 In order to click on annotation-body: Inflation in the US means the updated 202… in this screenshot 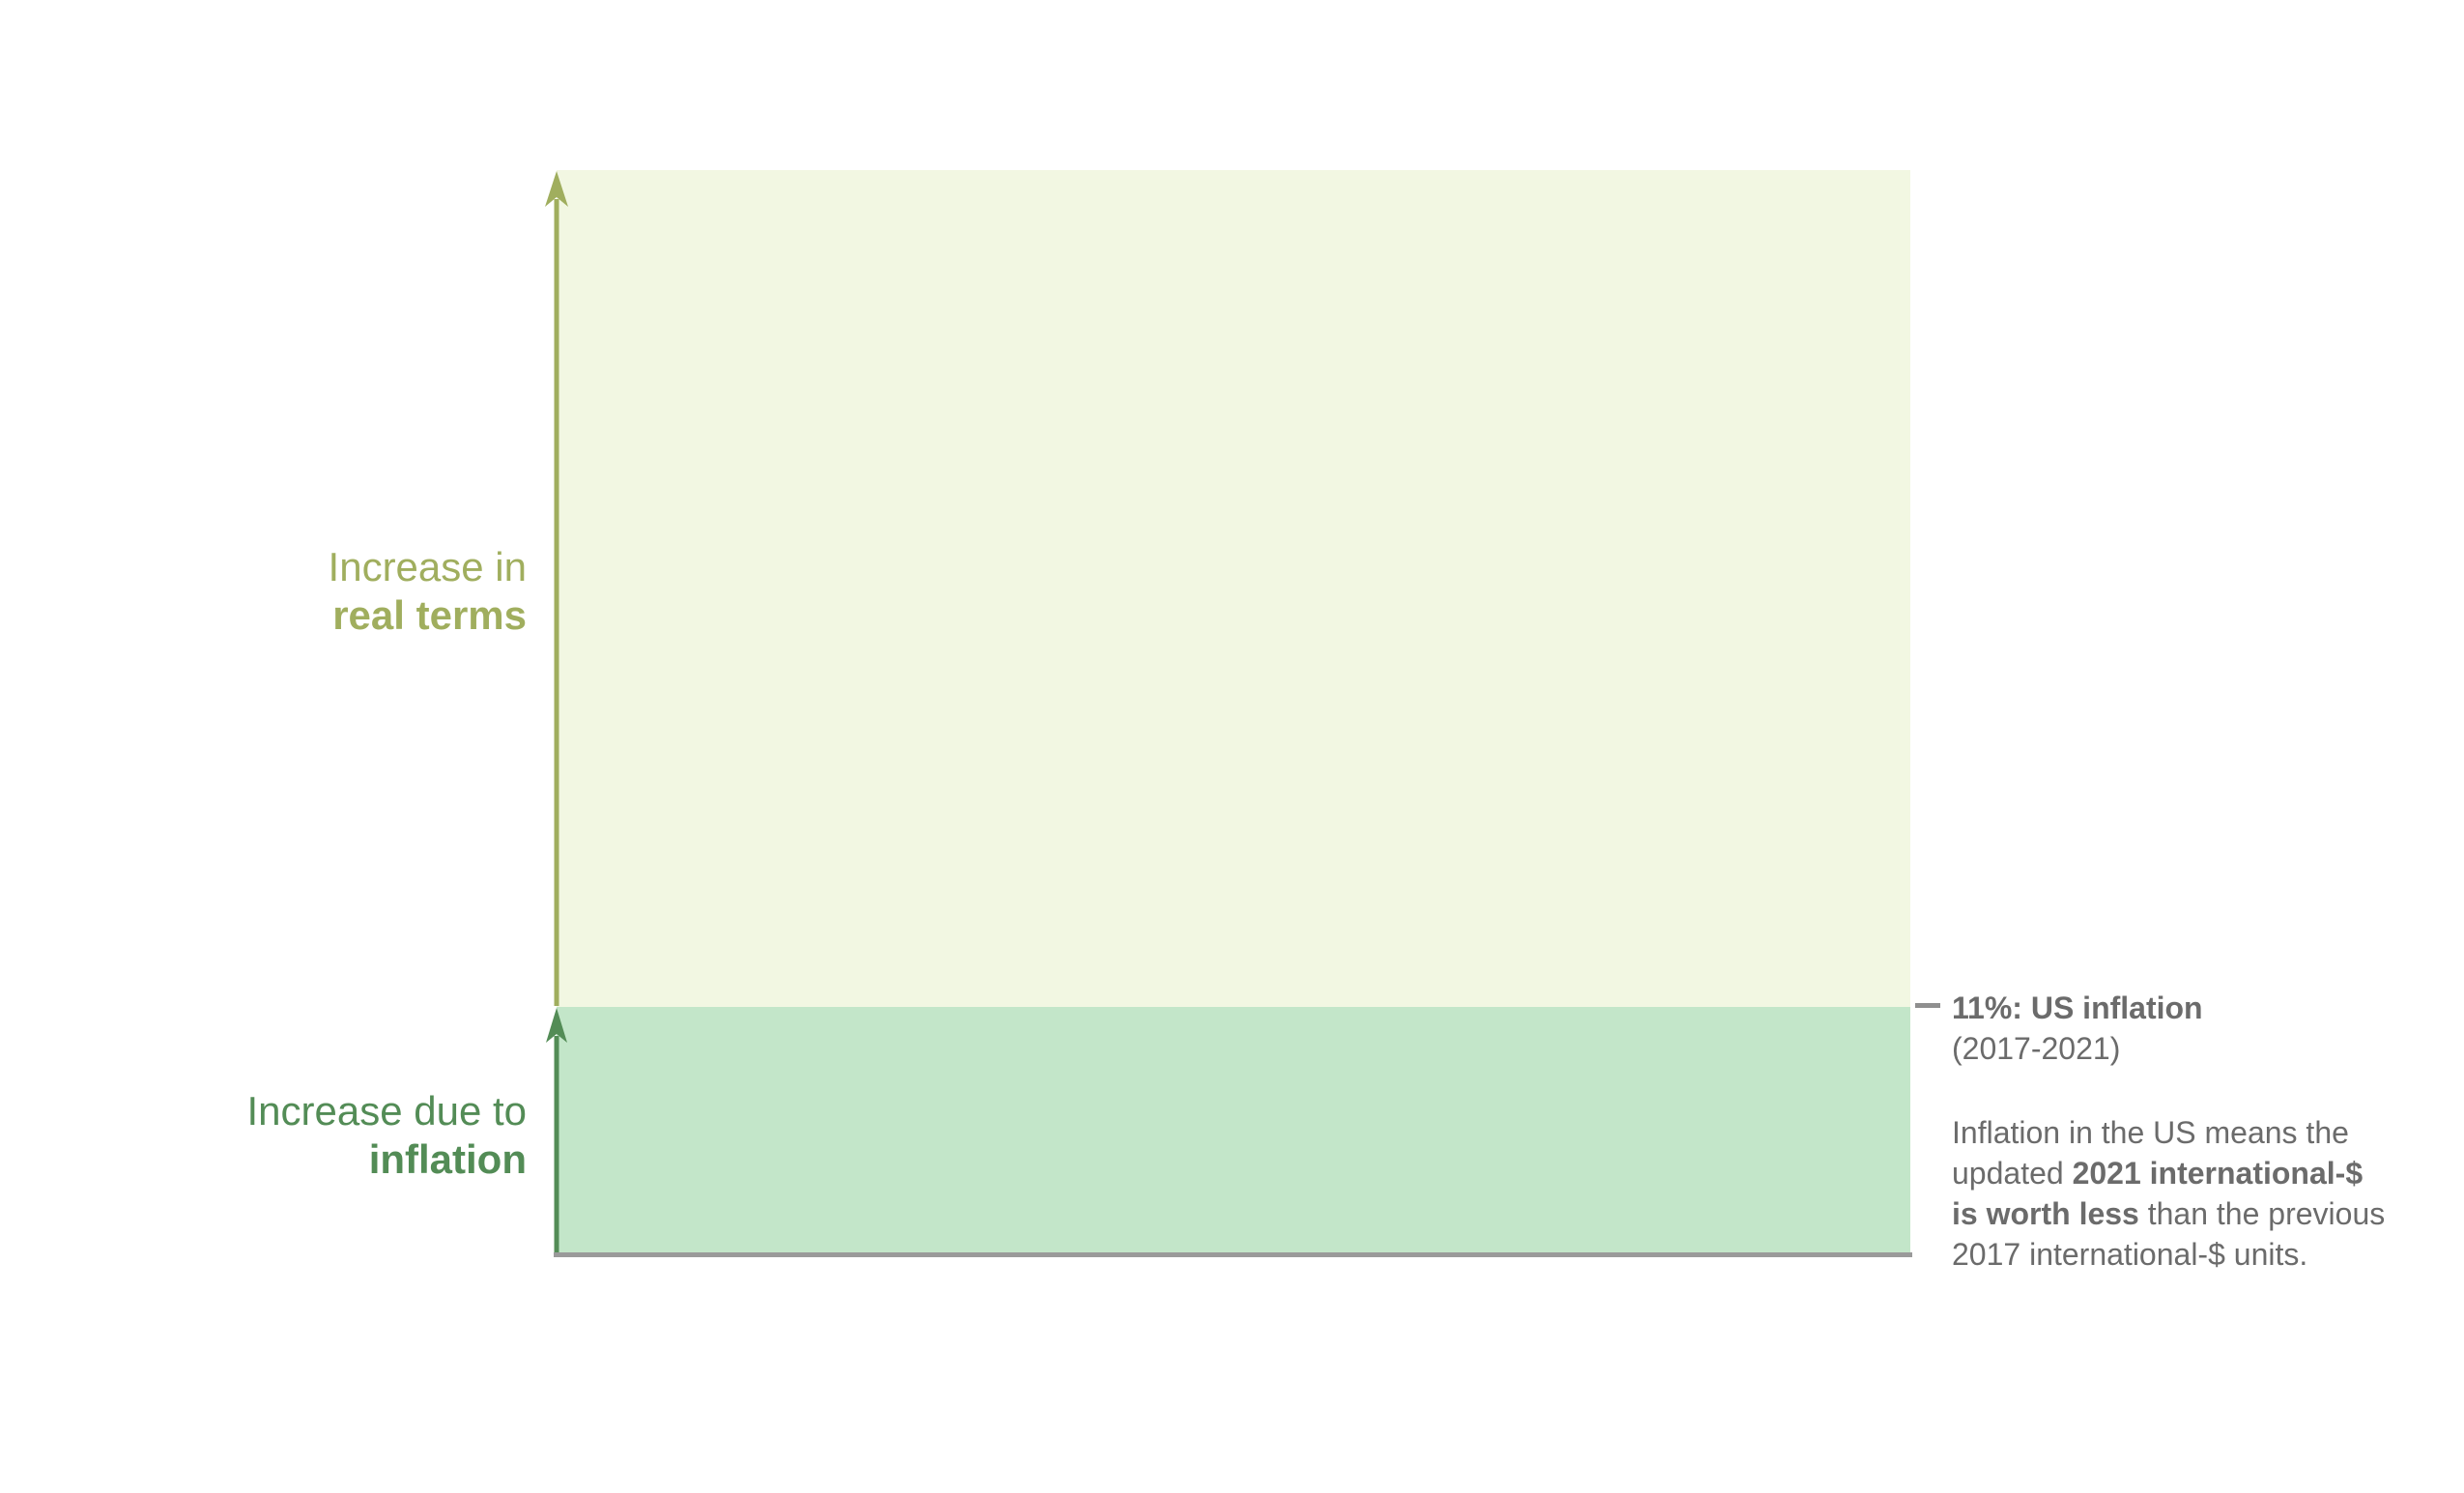, I will do `click(2169, 1193)`.